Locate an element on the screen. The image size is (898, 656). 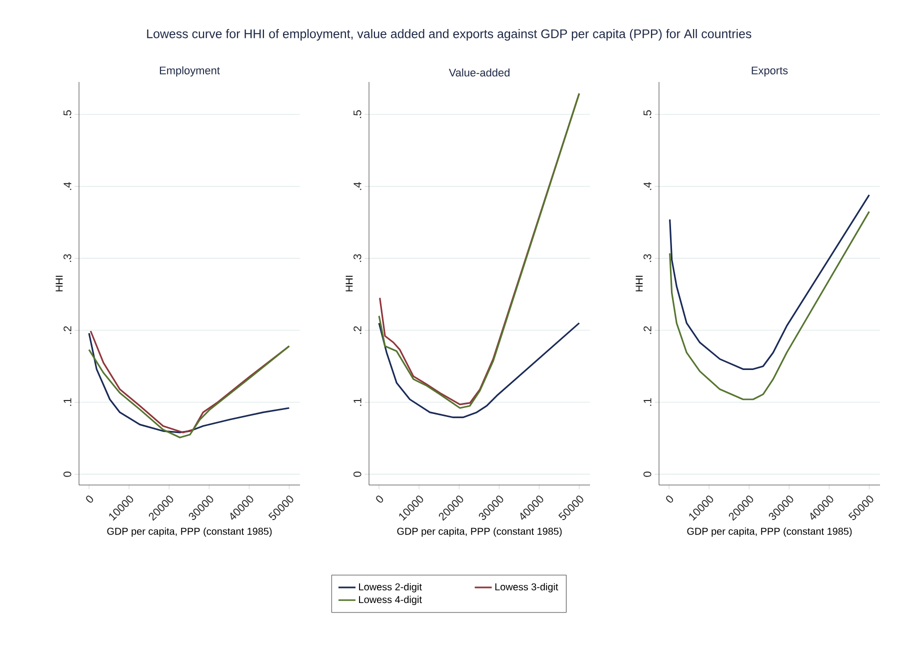
text: Lowess curve for HHI of employment, value added and exports against GDP per capita (PPP) for All countries is located at coordinates (449, 35).